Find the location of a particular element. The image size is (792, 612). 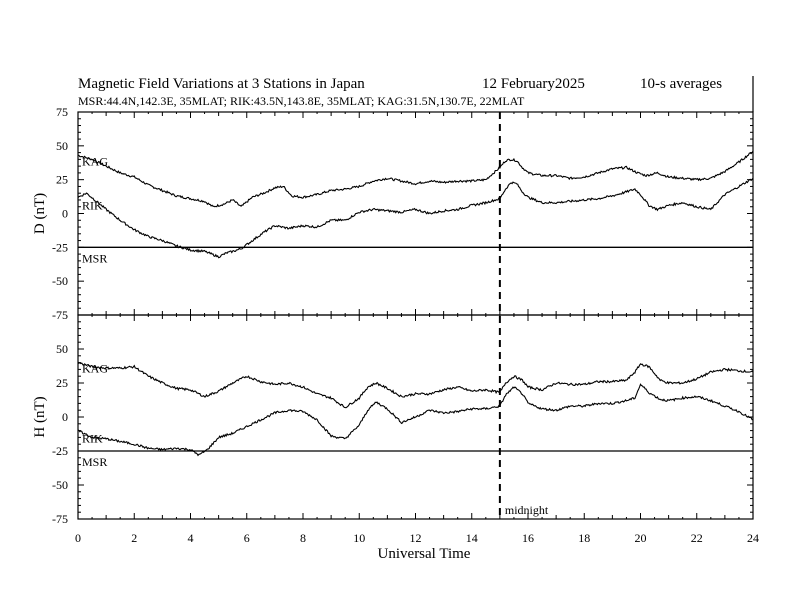

x-tick-label: 20 is located at coordinates (641, 538).